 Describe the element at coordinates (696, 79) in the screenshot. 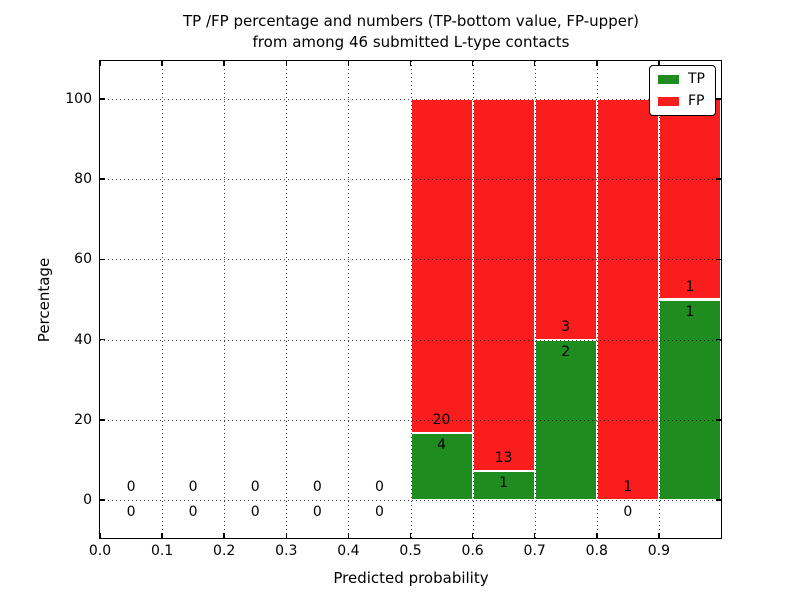

I see `legend-label-tp: TP` at that location.